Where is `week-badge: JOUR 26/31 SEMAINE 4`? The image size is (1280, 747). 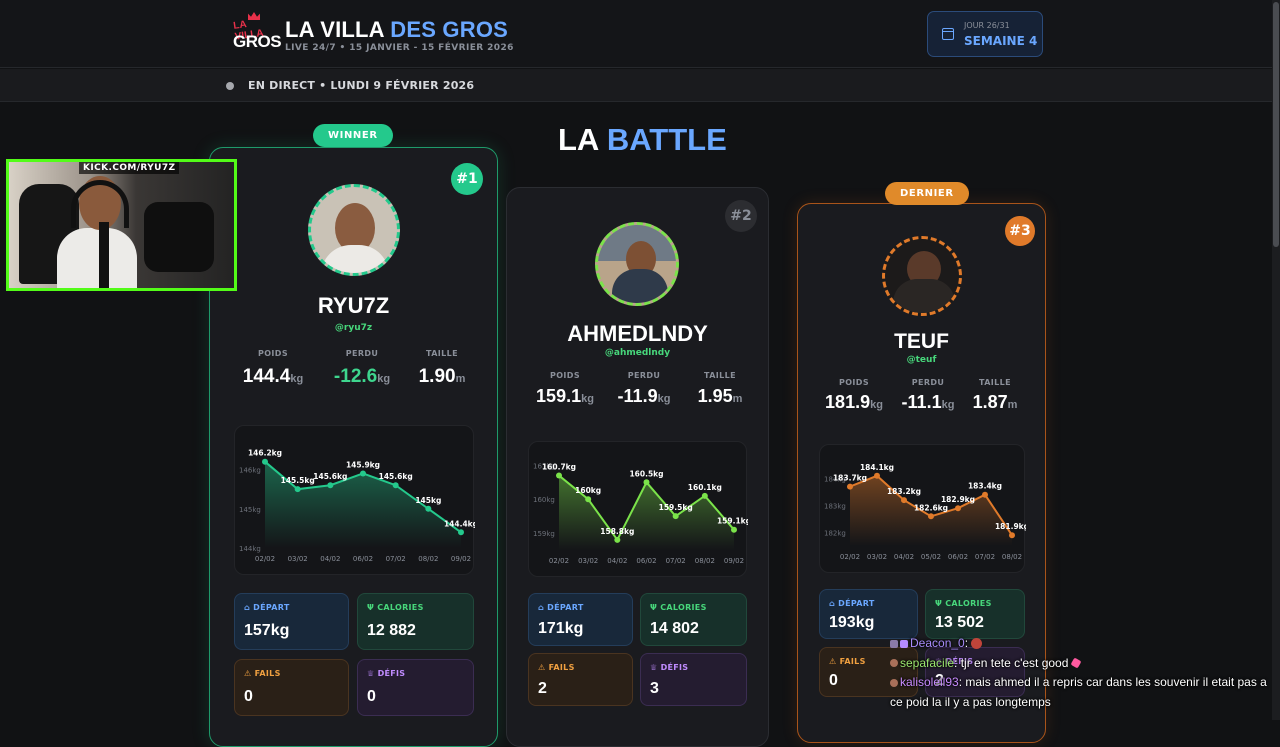
week-badge: JOUR 26/31 SEMAINE 4 is located at coordinates (985, 34).